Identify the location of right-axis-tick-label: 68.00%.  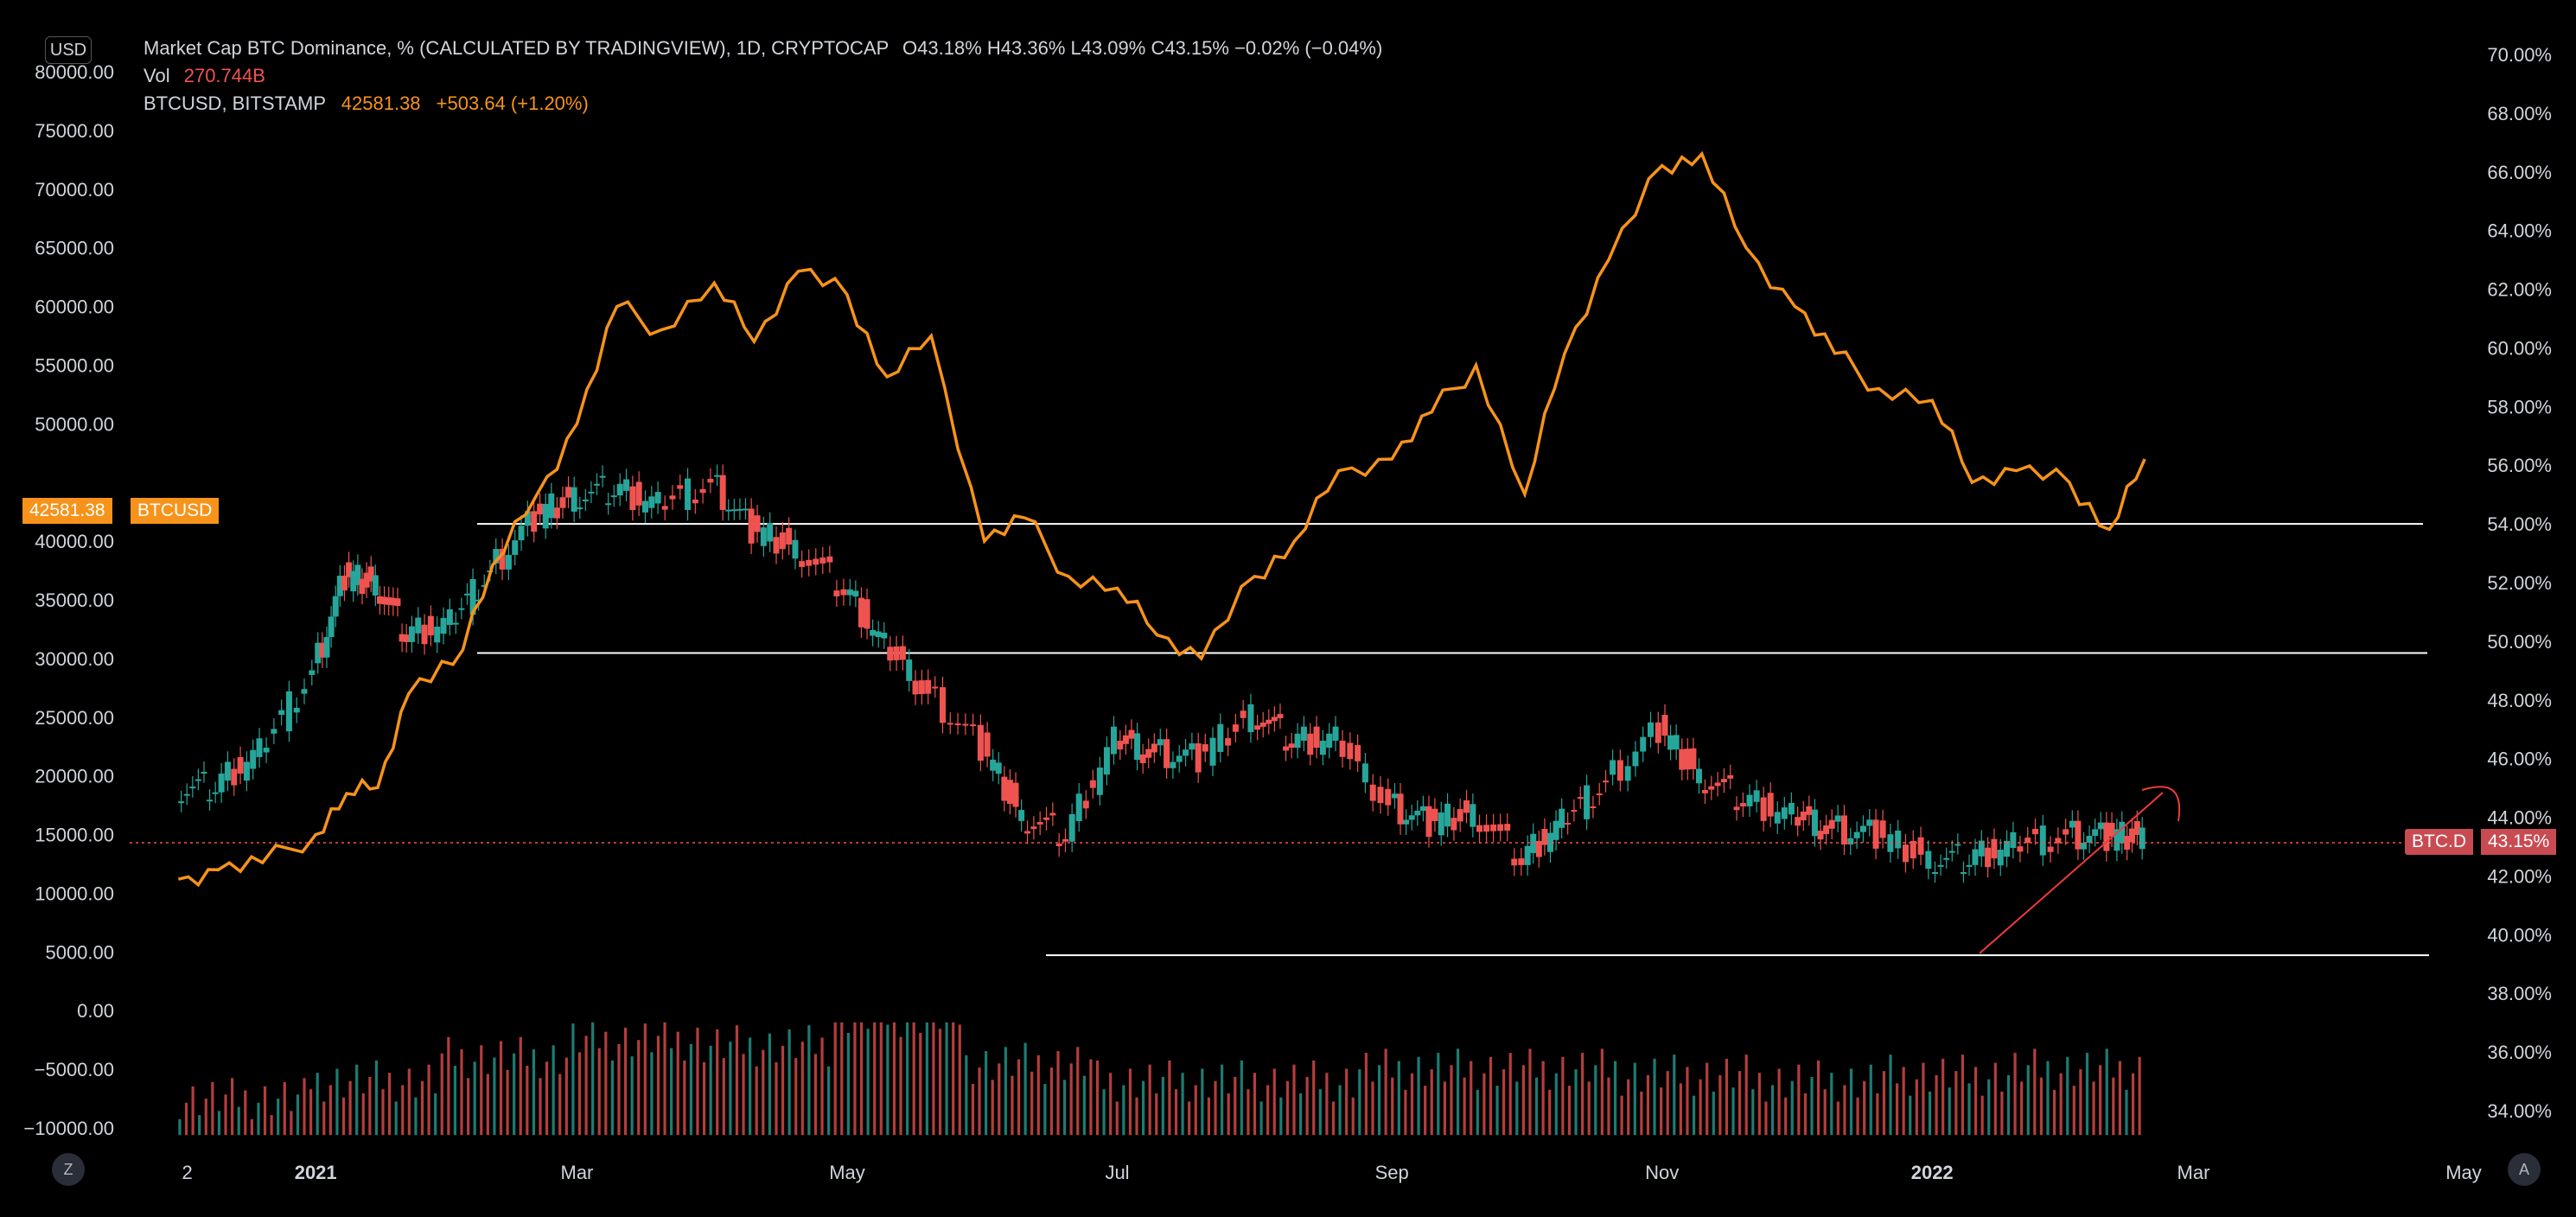
(2519, 113).